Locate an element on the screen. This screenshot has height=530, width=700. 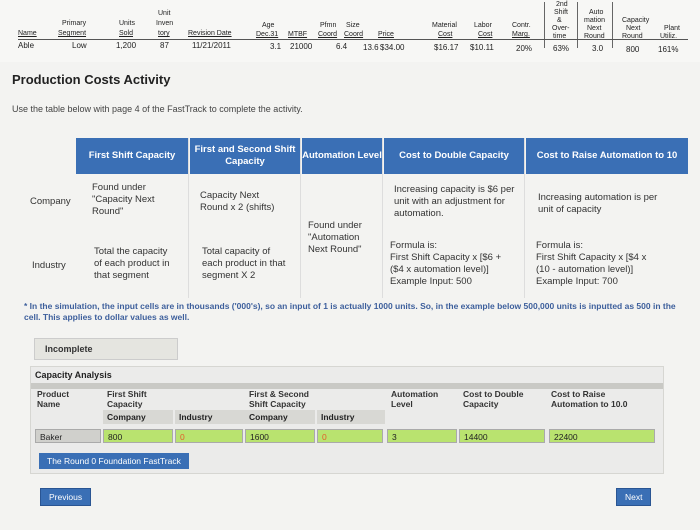
row-pfmn: 6.4 is located at coordinates (342, 46).